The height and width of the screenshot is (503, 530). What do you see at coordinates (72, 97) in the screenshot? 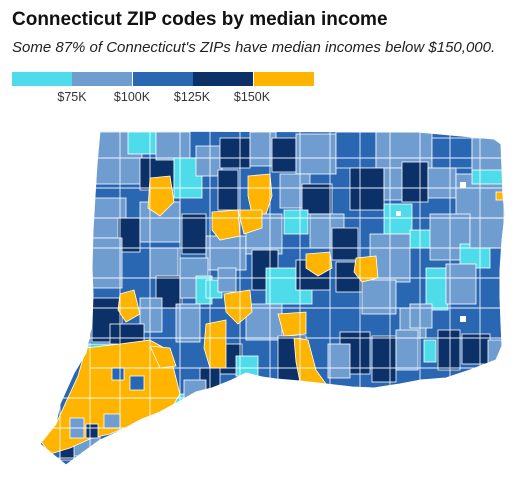
I see `legend-label-75k: $75K` at bounding box center [72, 97].